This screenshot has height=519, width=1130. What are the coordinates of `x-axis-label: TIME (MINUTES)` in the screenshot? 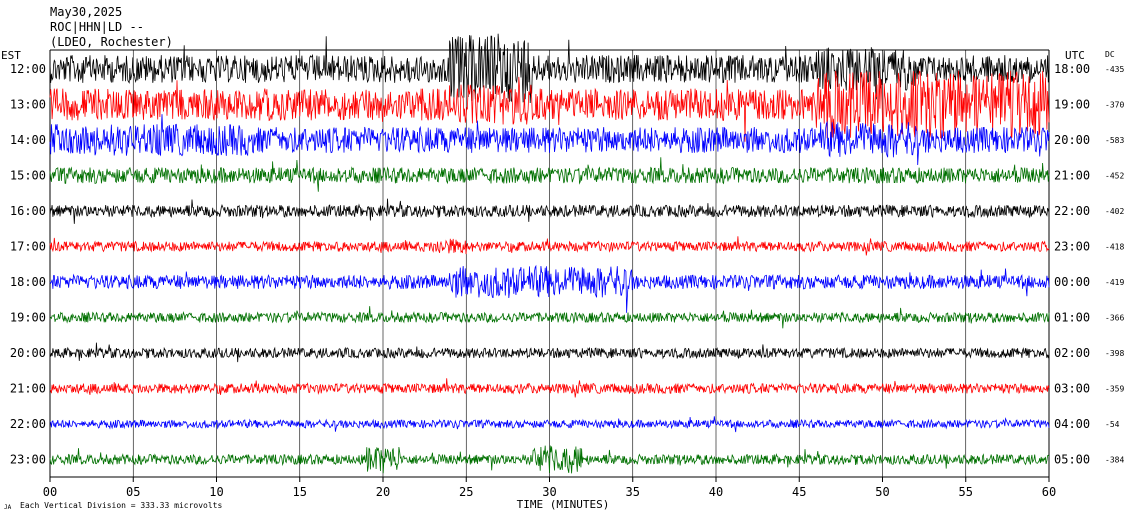 It's located at (563, 504).